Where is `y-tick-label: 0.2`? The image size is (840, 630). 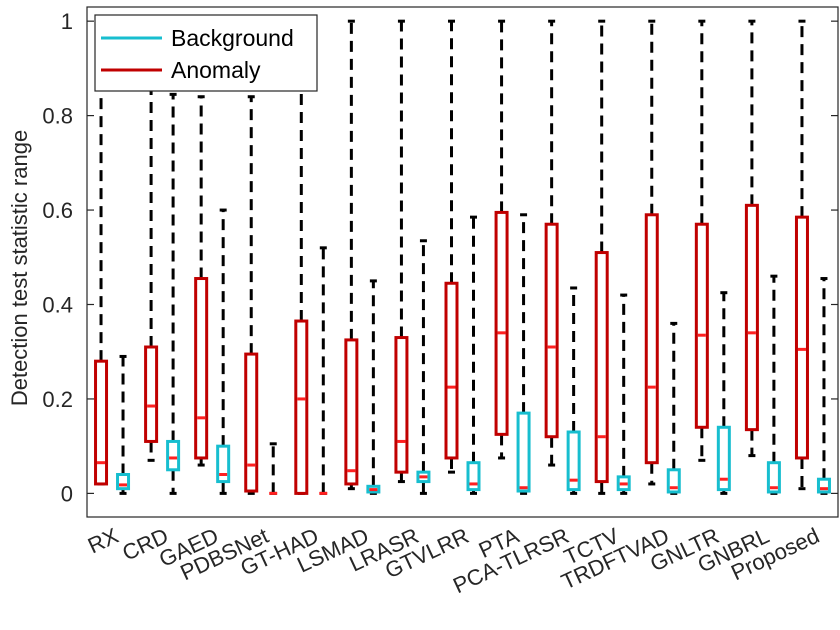
y-tick-label: 0.2 is located at coordinates (57, 399).